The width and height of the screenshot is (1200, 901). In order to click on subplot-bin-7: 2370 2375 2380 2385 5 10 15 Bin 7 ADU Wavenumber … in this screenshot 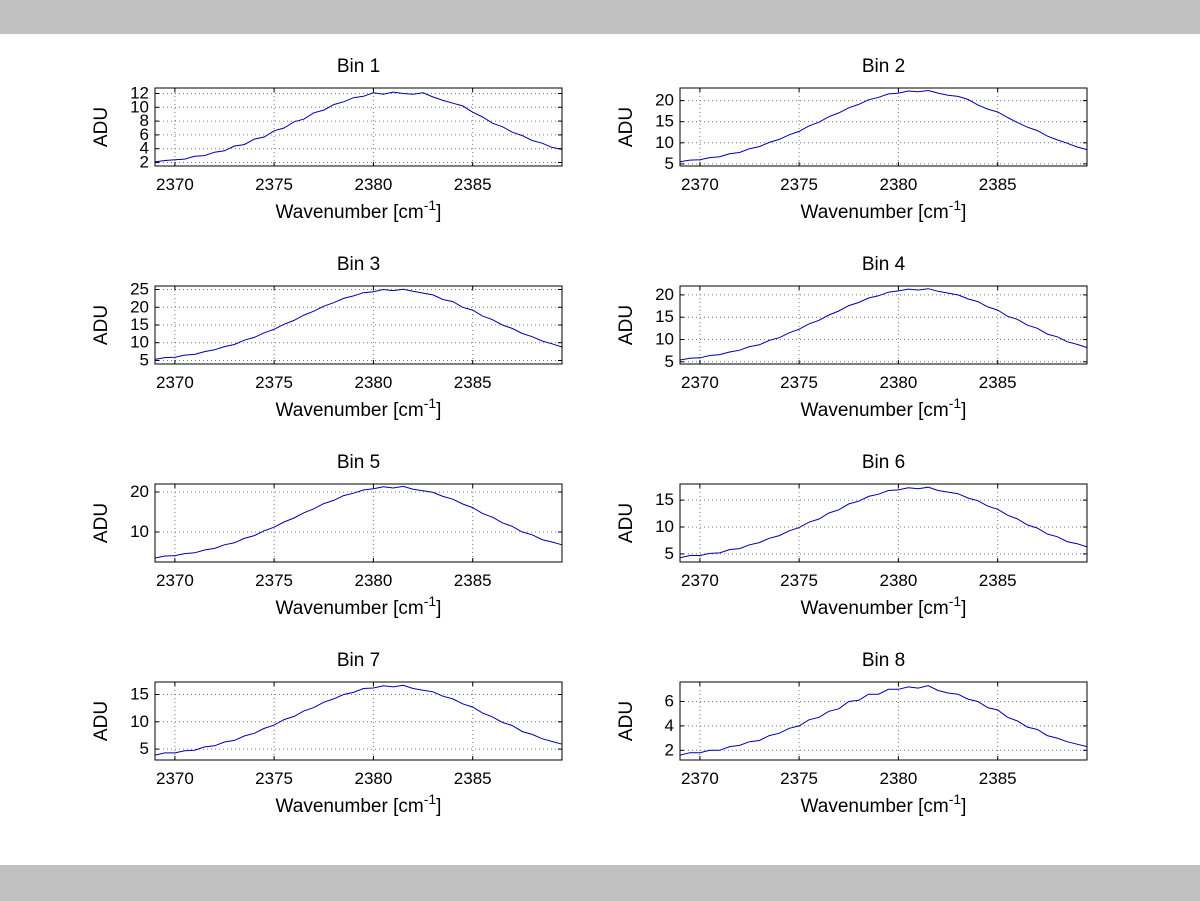, I will do `click(327, 733)`.